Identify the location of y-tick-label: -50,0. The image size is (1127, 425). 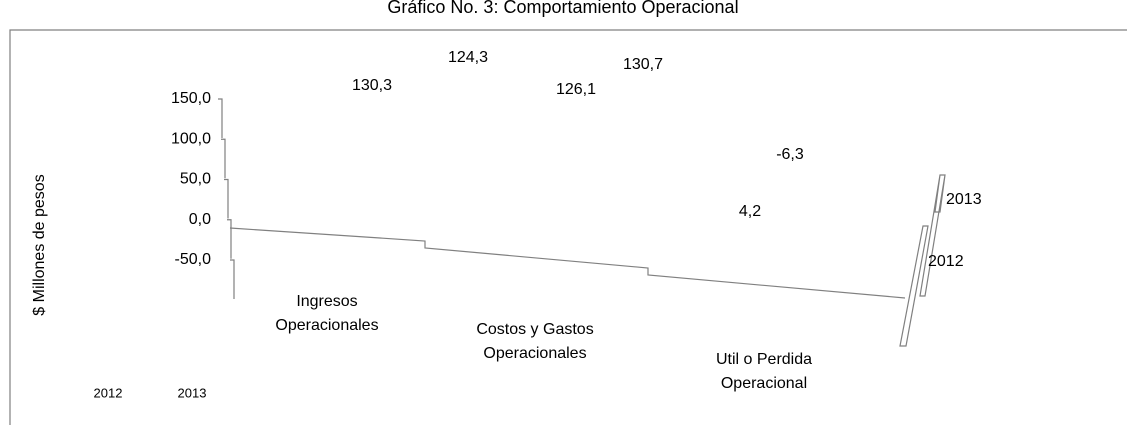
(193, 259).